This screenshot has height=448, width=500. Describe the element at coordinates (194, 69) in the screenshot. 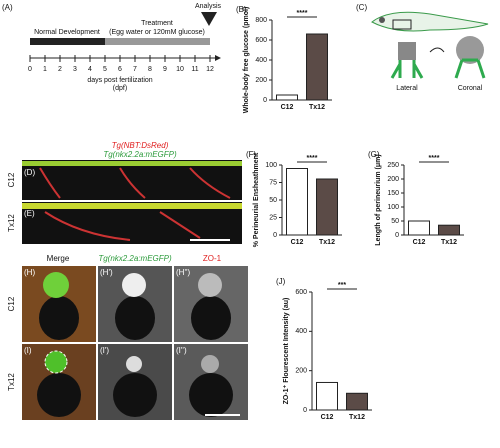

I see `timeline-tick-label: 11` at that location.